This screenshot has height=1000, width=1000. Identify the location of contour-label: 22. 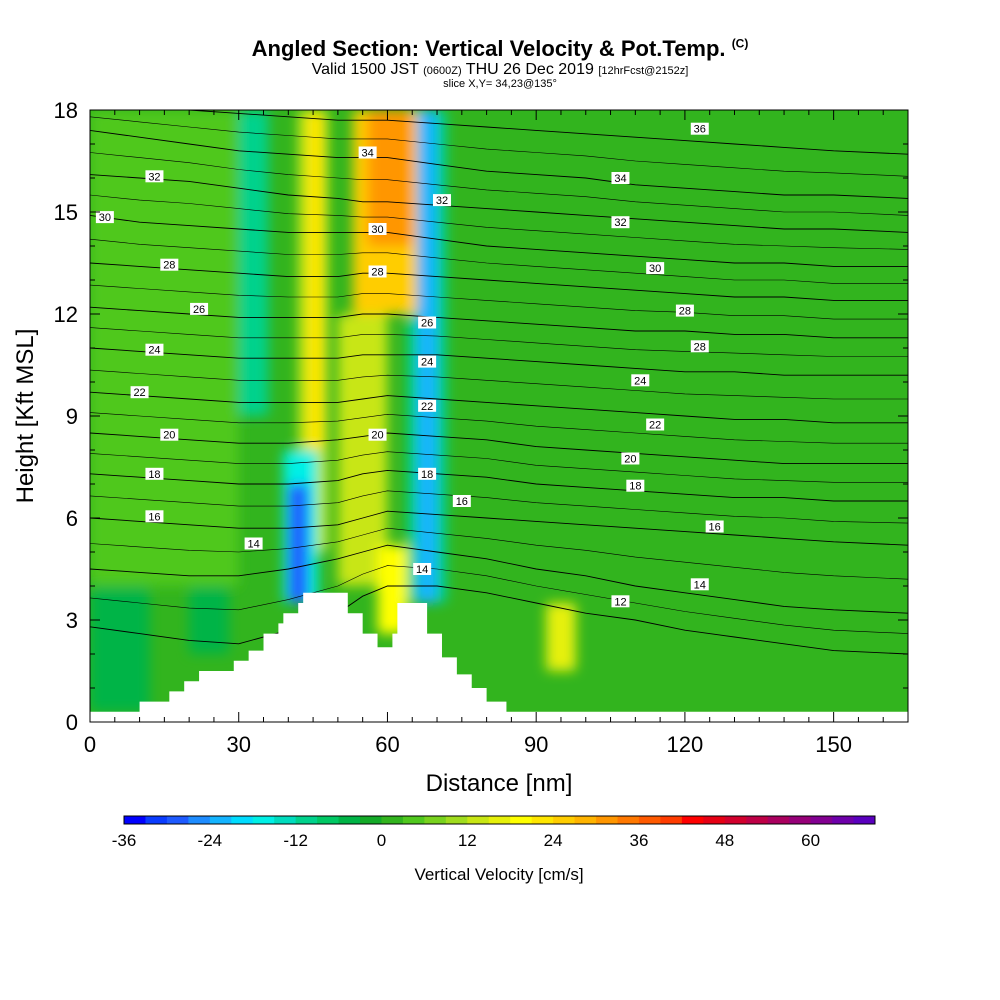
(139, 393).